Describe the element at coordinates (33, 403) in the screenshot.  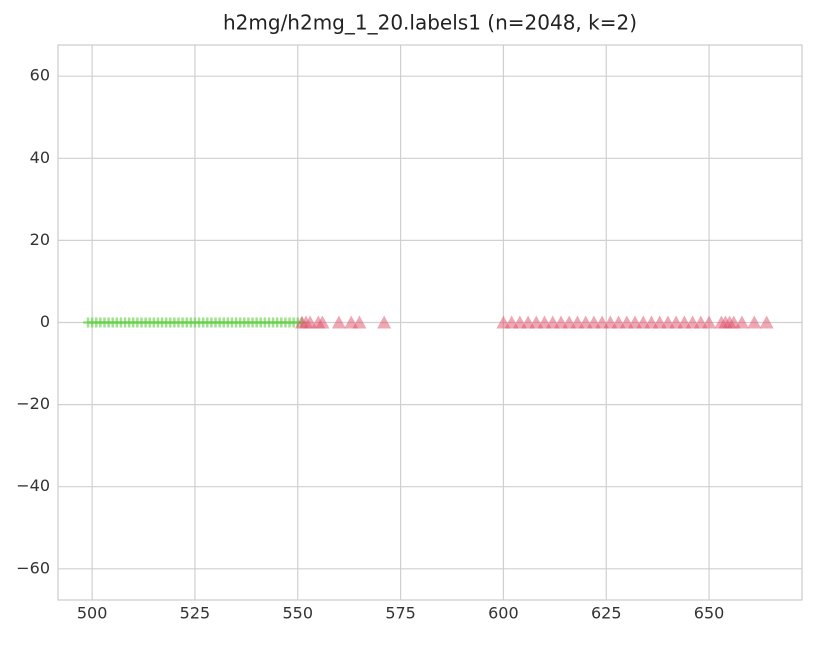
I see `y-tick-label: −20` at that location.